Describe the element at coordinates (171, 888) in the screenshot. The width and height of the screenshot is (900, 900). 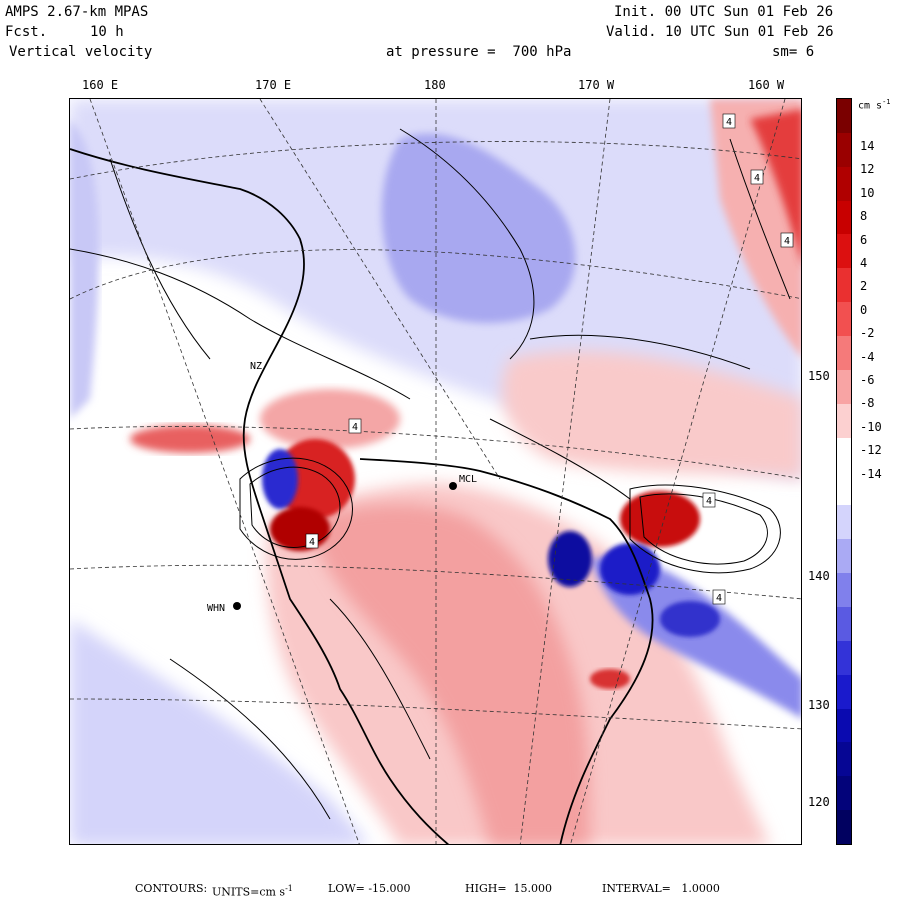
I see `footer-contours: CONTOURS:` at that location.